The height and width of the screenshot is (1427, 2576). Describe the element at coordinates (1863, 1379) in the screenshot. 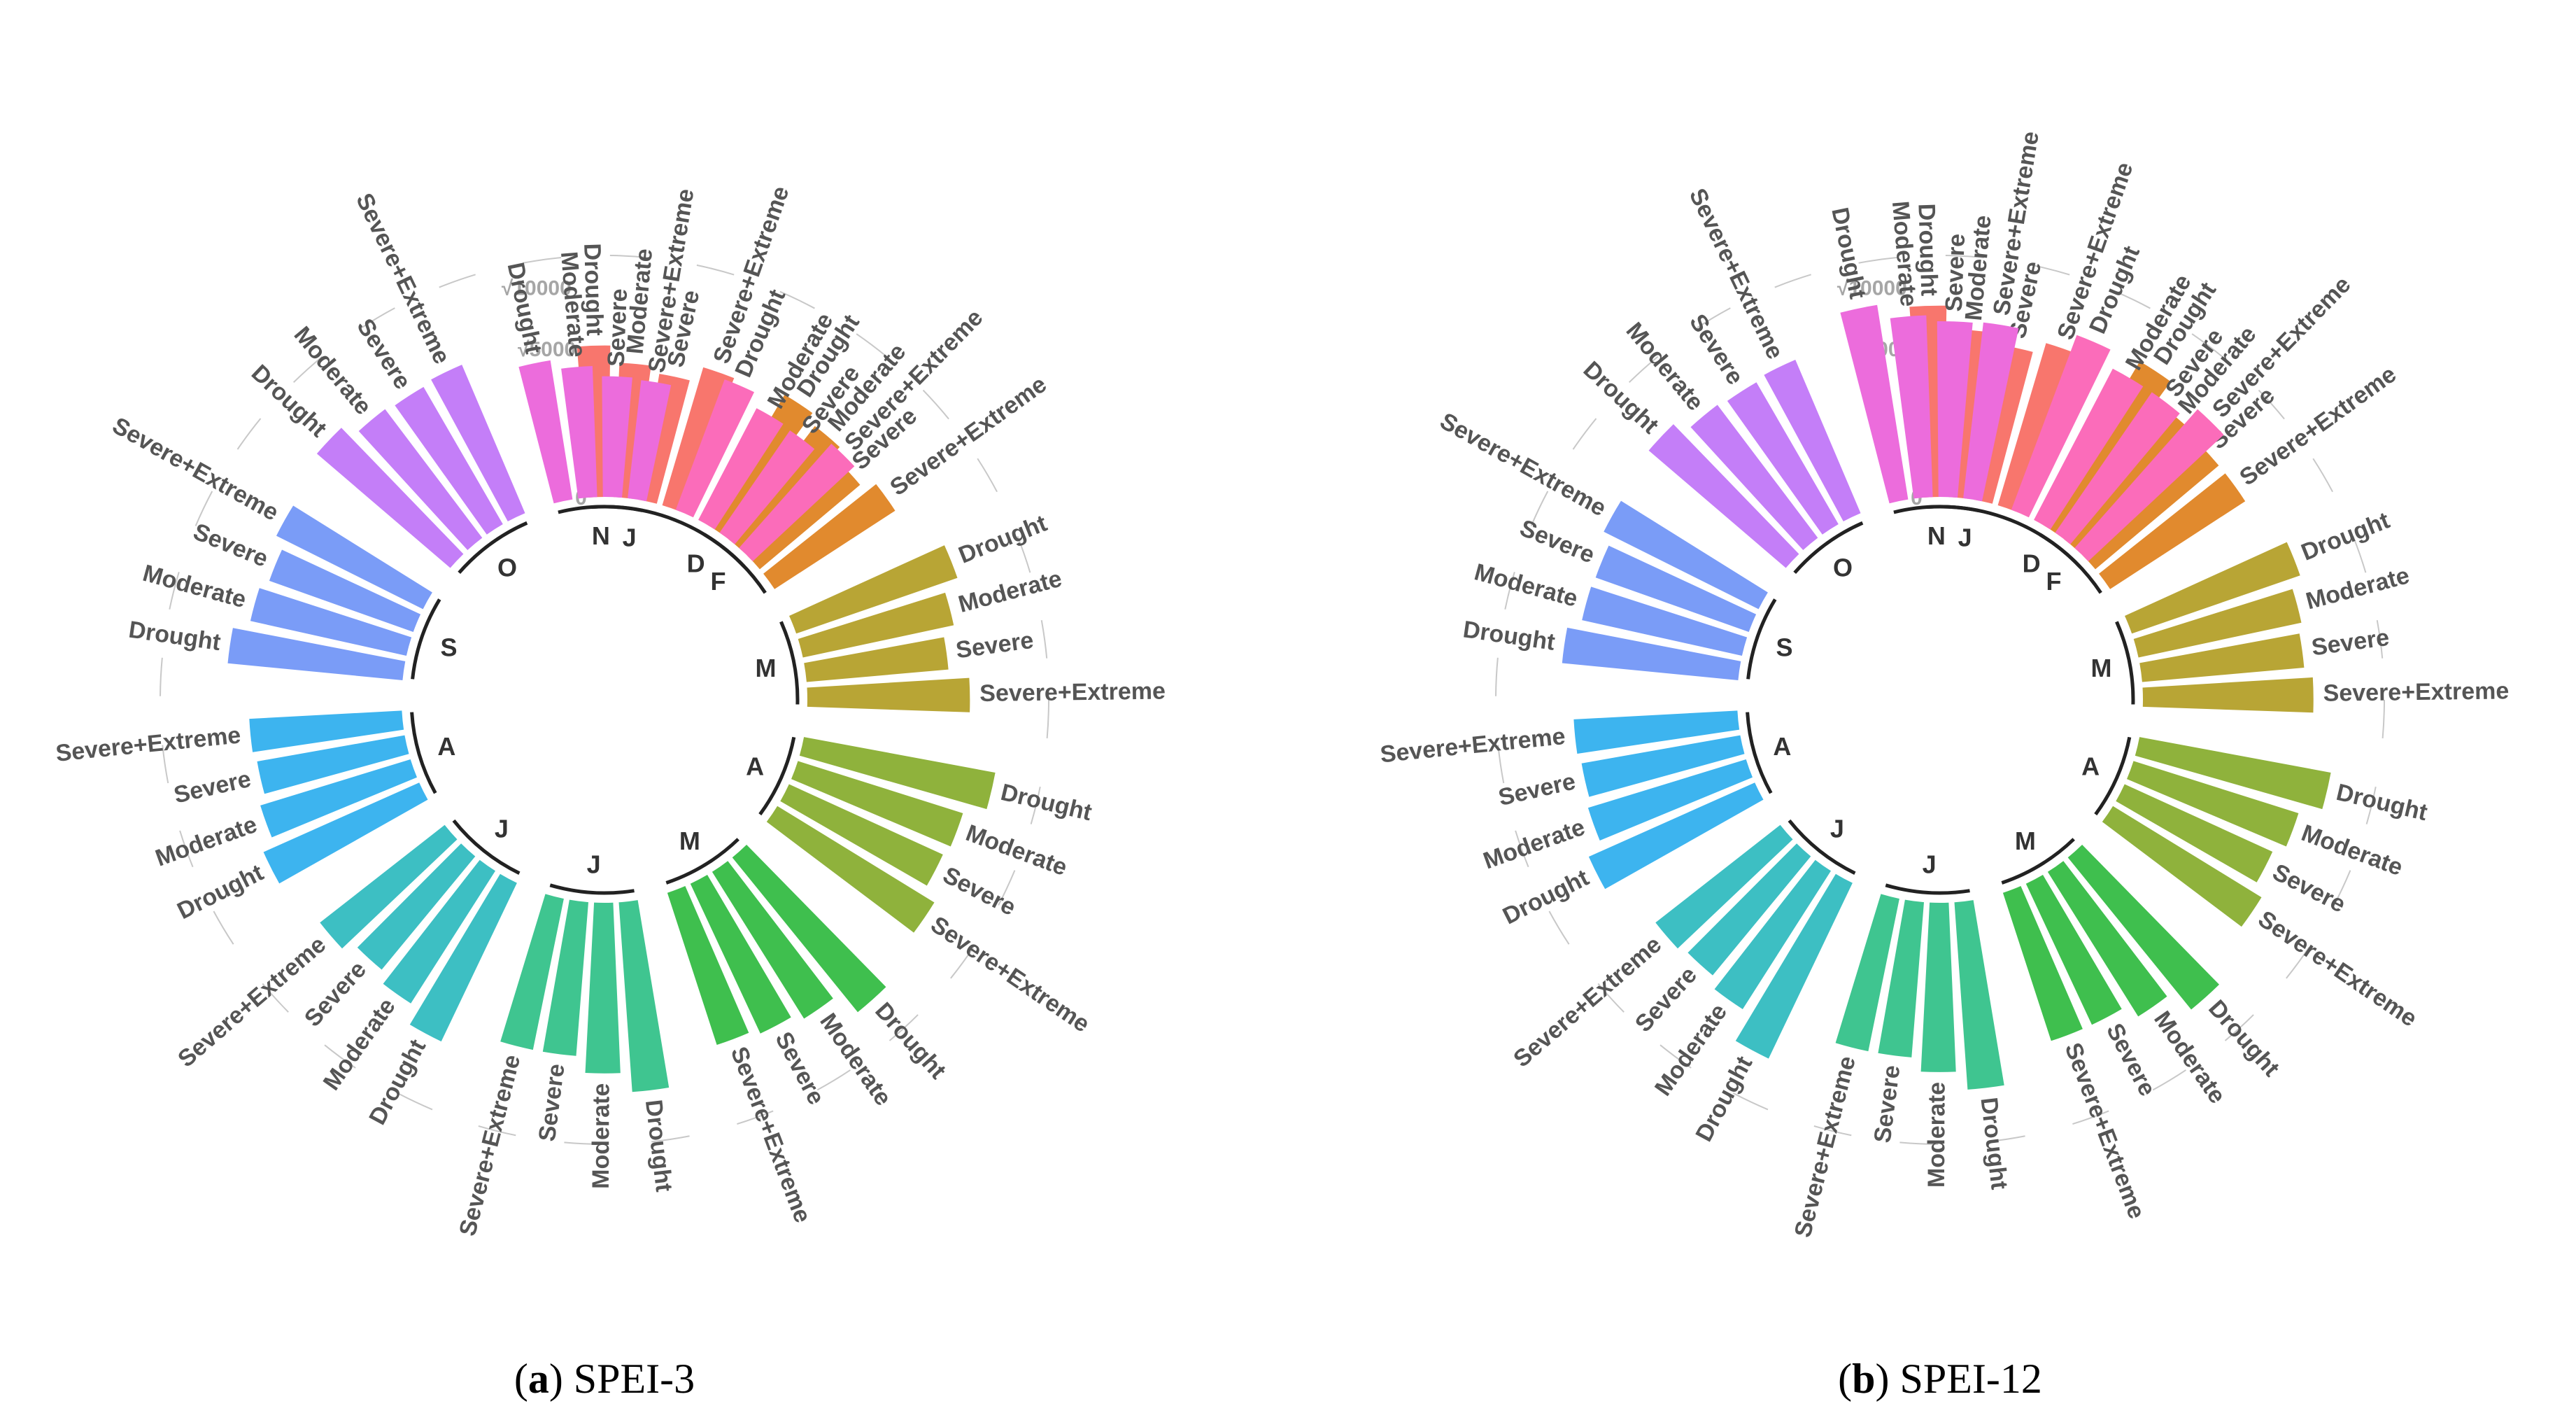

I see `caption-letter: b` at that location.